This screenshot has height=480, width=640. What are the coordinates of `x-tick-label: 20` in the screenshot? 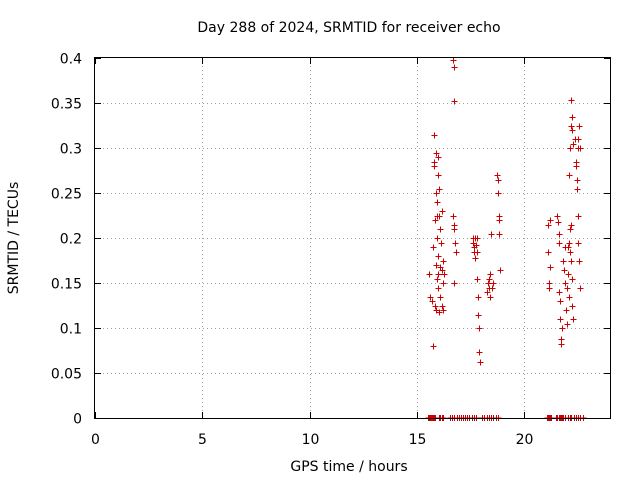 It's located at (525, 440).